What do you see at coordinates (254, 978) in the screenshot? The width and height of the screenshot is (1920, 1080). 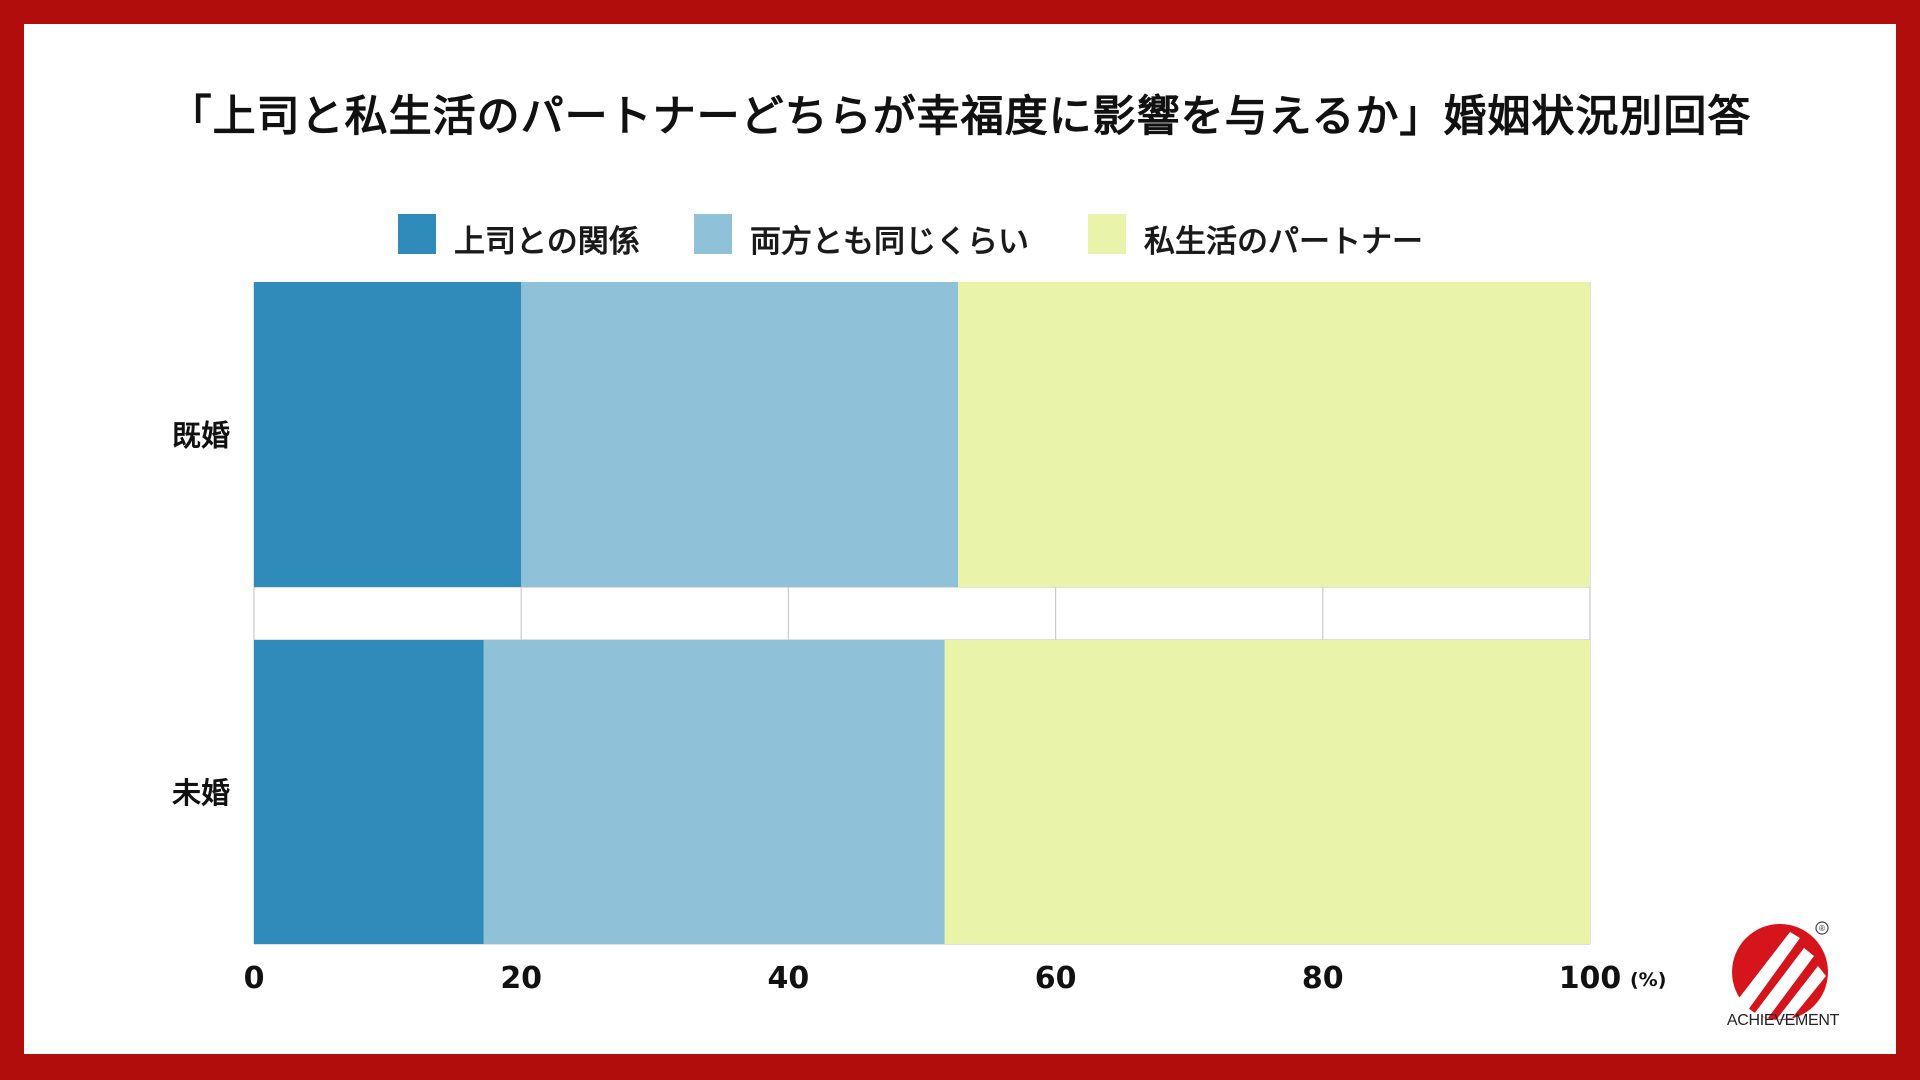 I see `tick-label-0: 0` at bounding box center [254, 978].